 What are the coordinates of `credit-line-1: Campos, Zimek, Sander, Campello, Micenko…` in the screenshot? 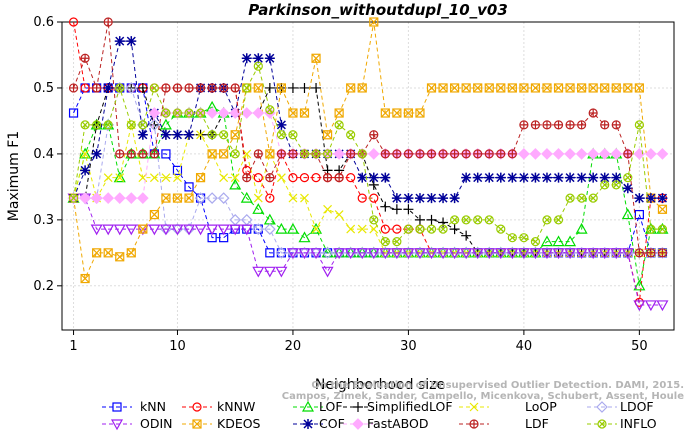 It's located at (483, 396).